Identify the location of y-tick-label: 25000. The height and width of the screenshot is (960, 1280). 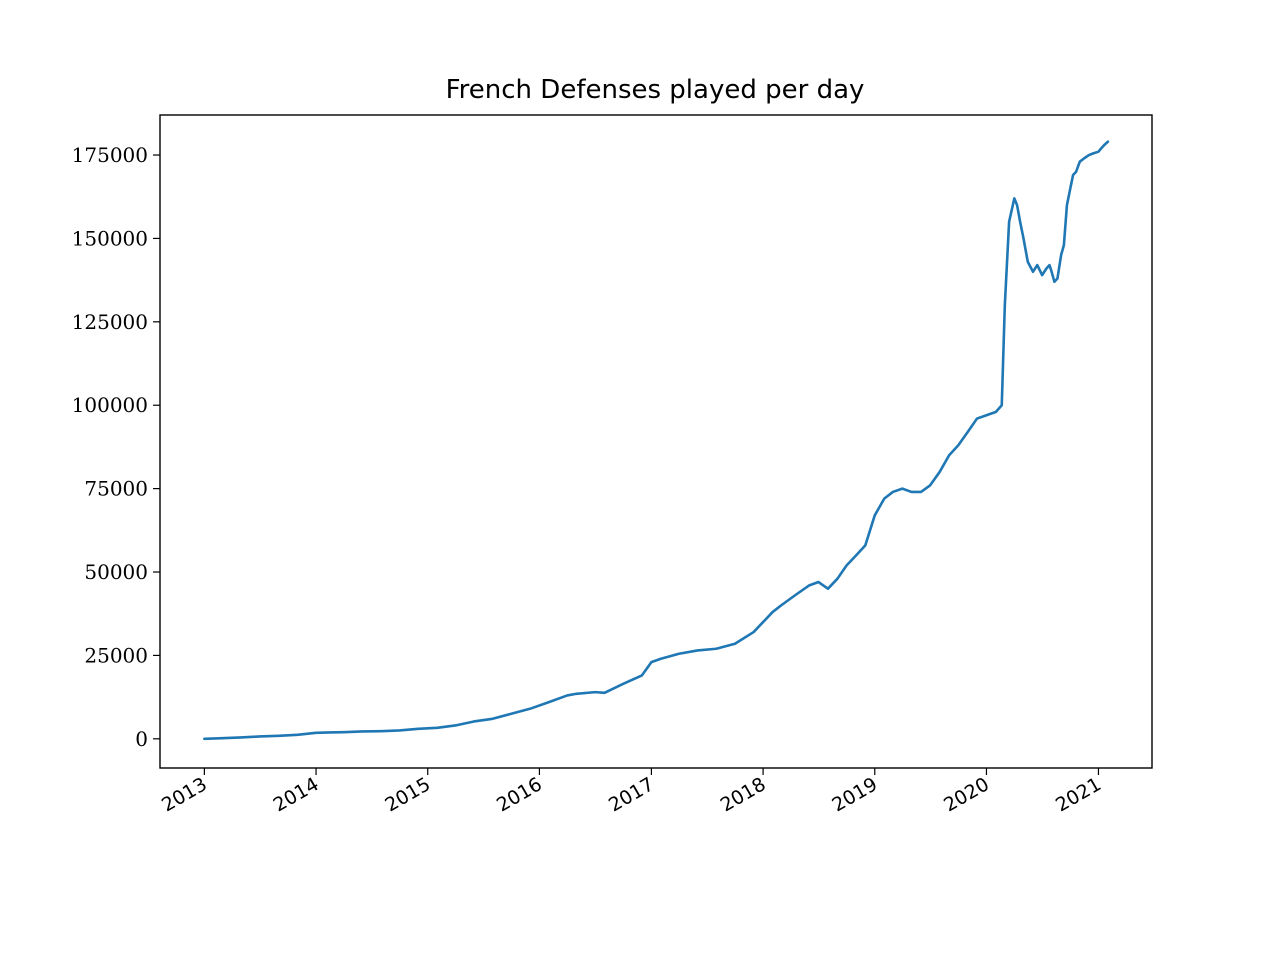
(116, 655).